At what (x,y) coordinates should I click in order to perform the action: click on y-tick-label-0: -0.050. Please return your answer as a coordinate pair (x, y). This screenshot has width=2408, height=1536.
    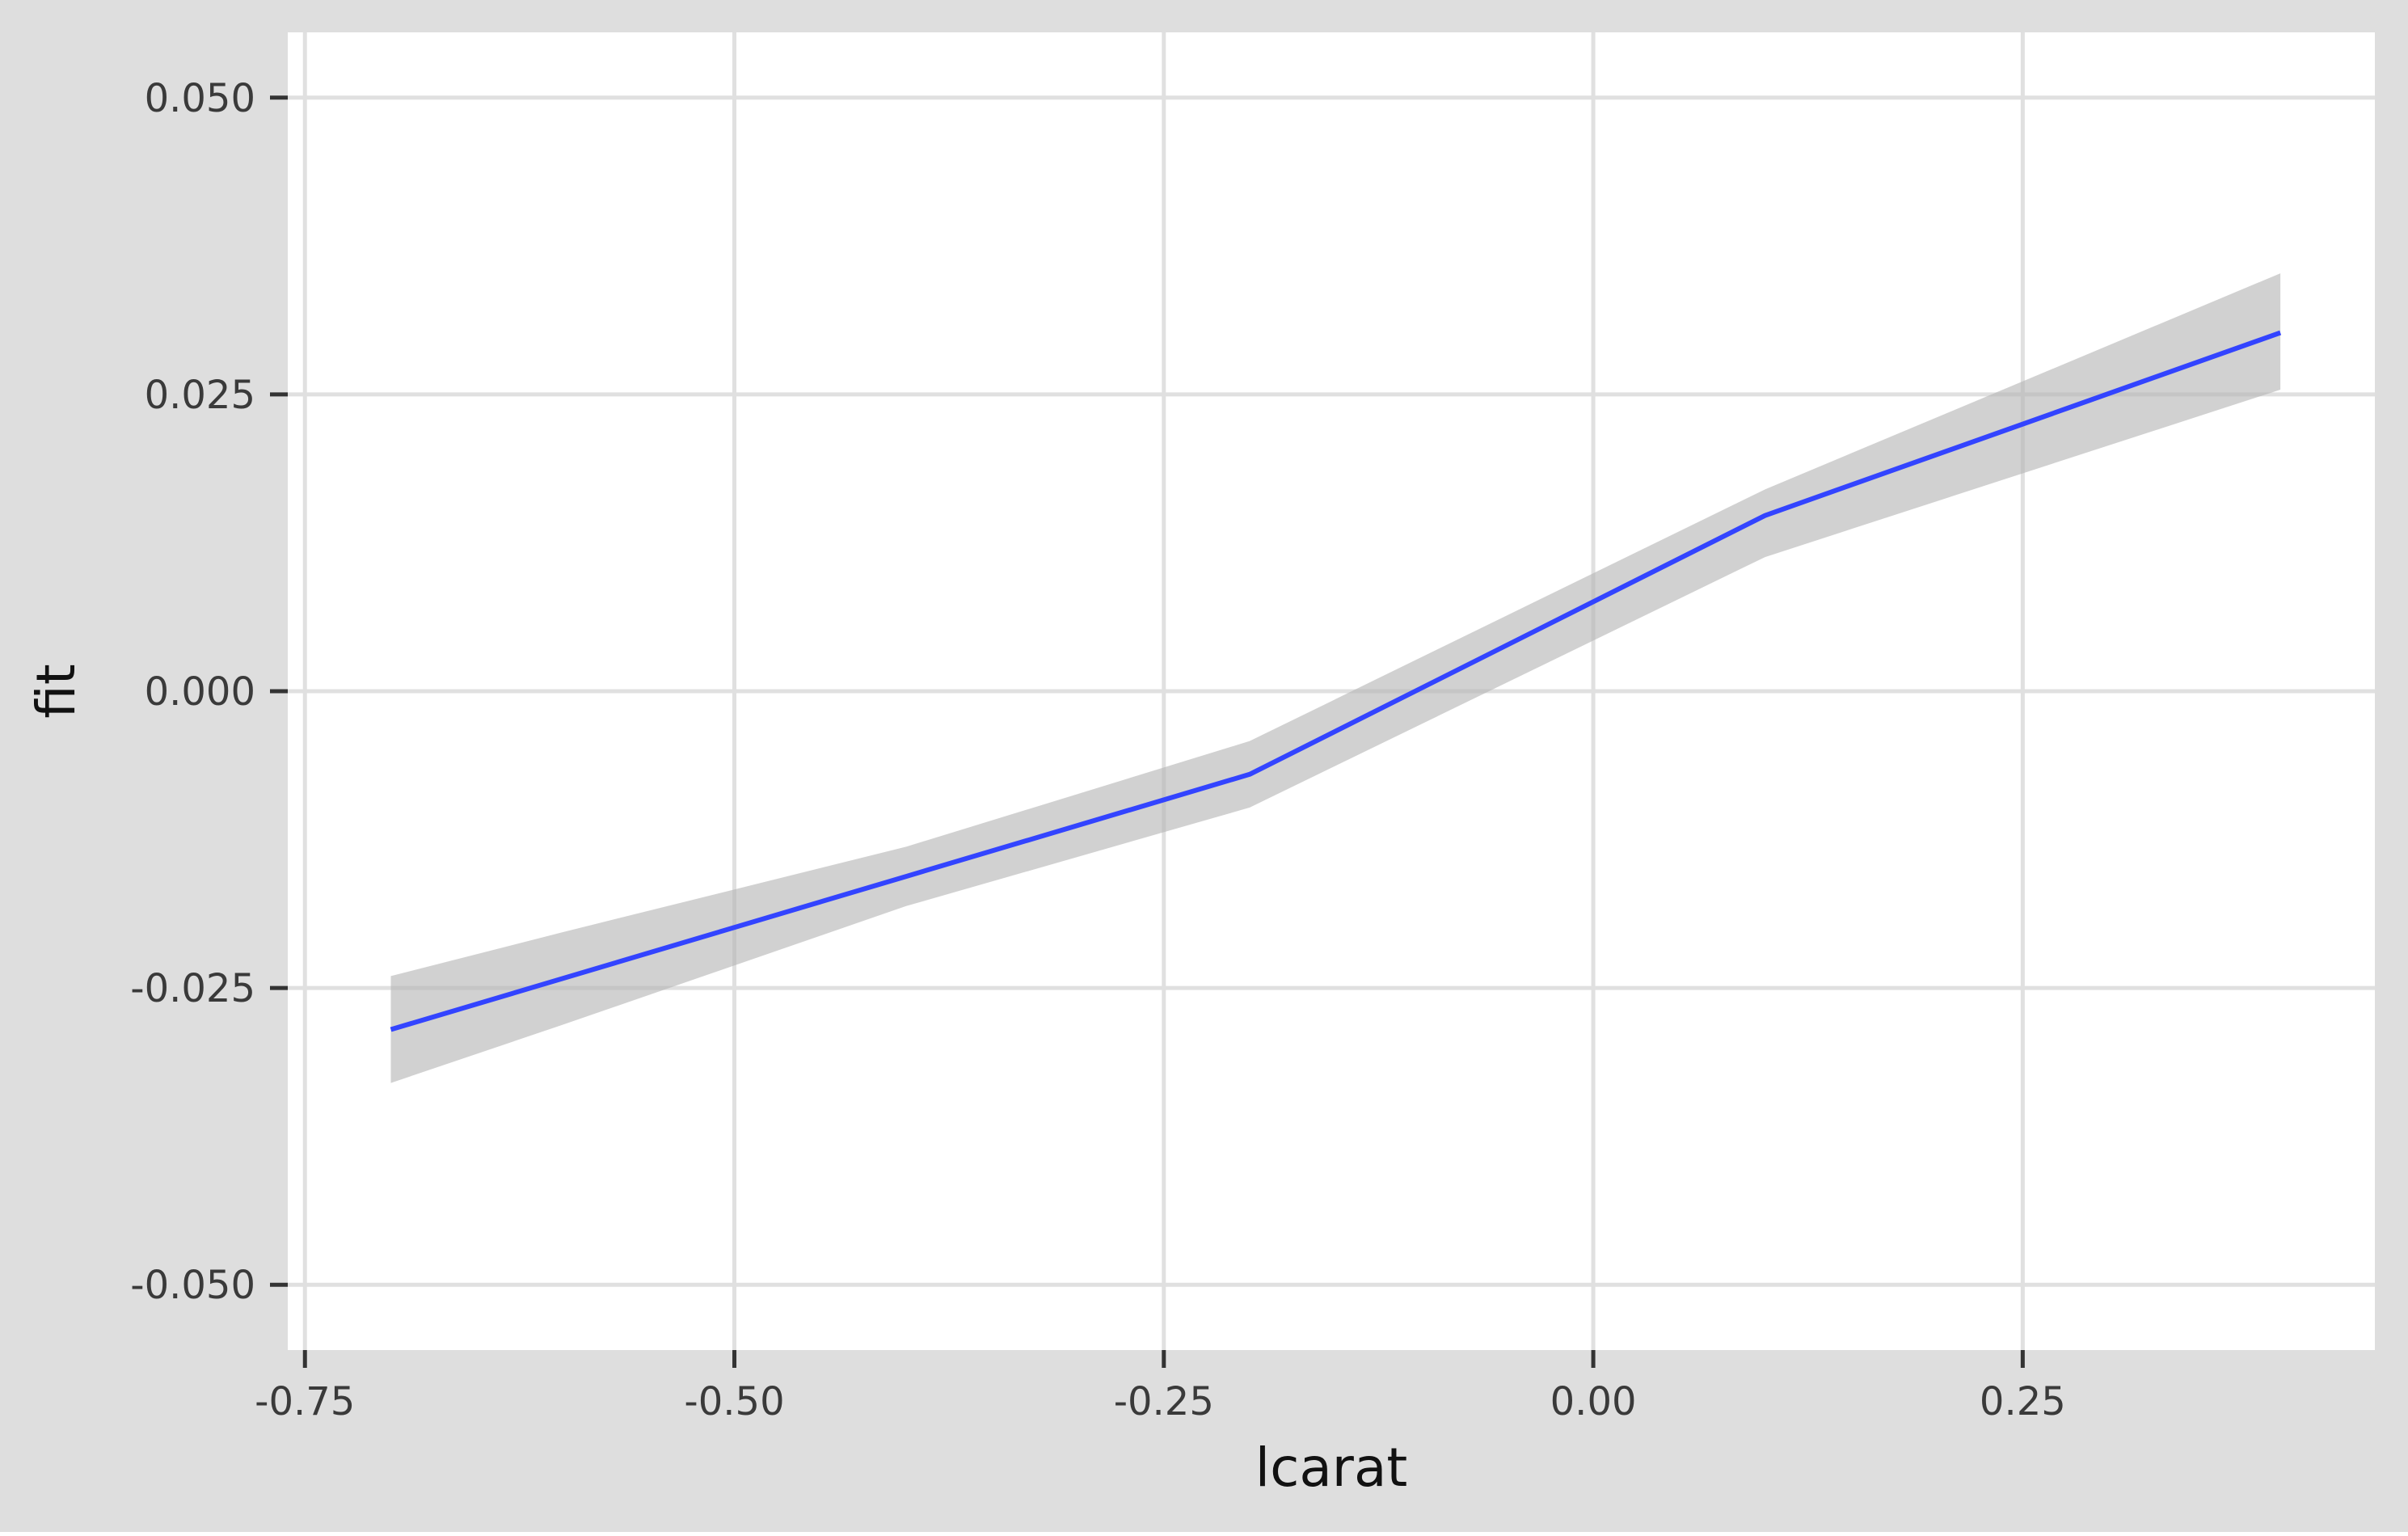
    Looking at the image, I should click on (192, 1285).